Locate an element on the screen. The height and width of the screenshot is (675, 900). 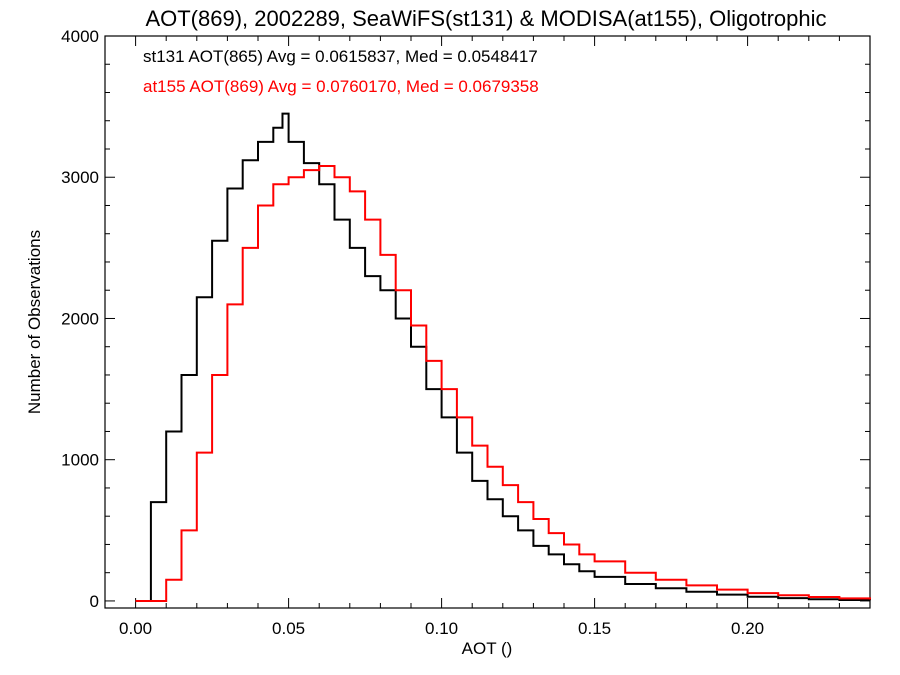
x-axis-title: AOT () is located at coordinates (487, 648).